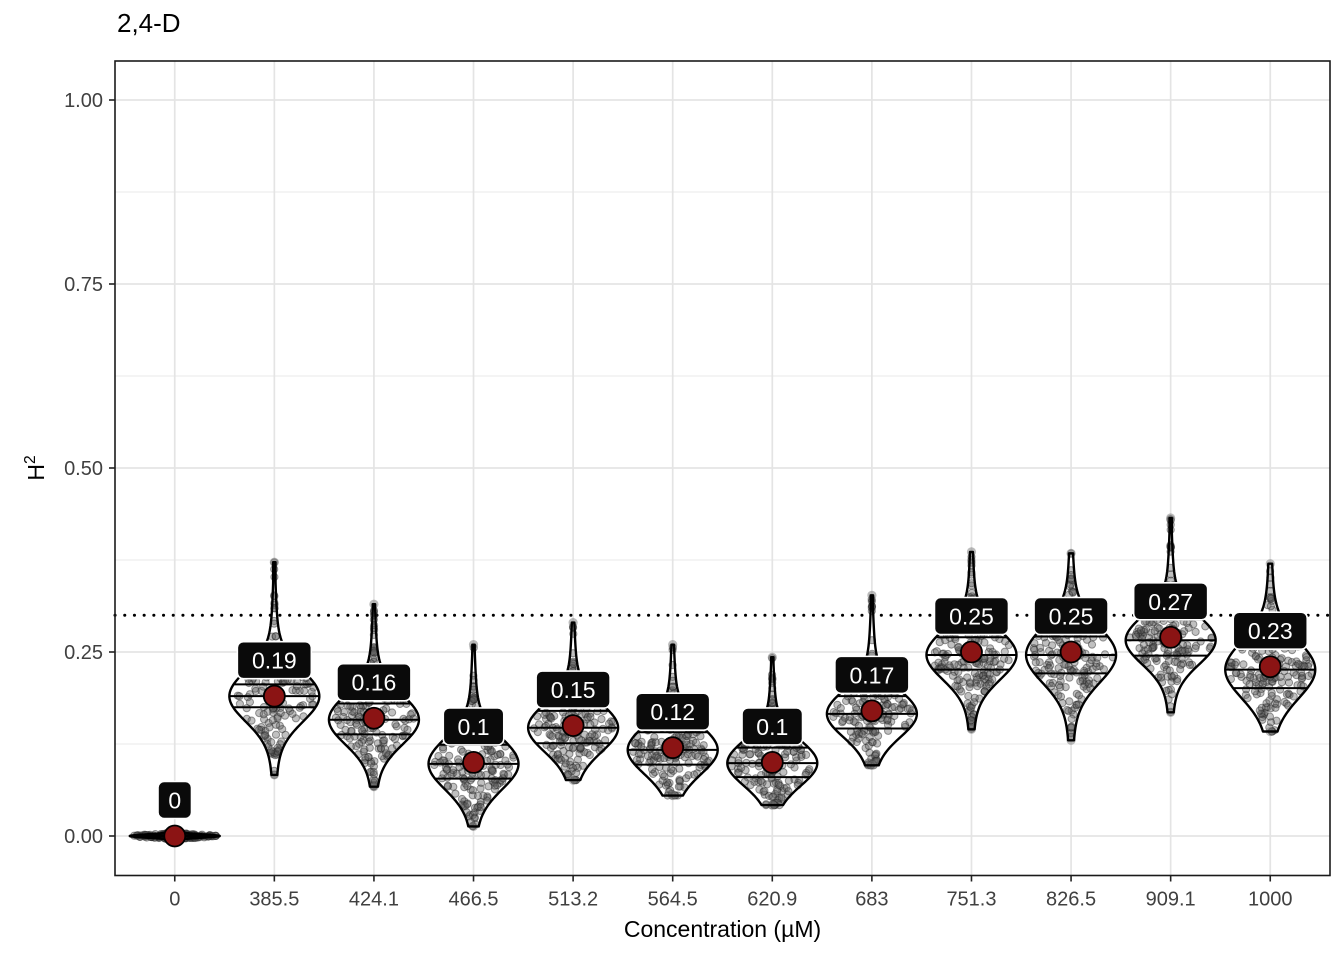  What do you see at coordinates (1071, 900) in the screenshot?
I see `x-tick-label: 826.5` at bounding box center [1071, 900].